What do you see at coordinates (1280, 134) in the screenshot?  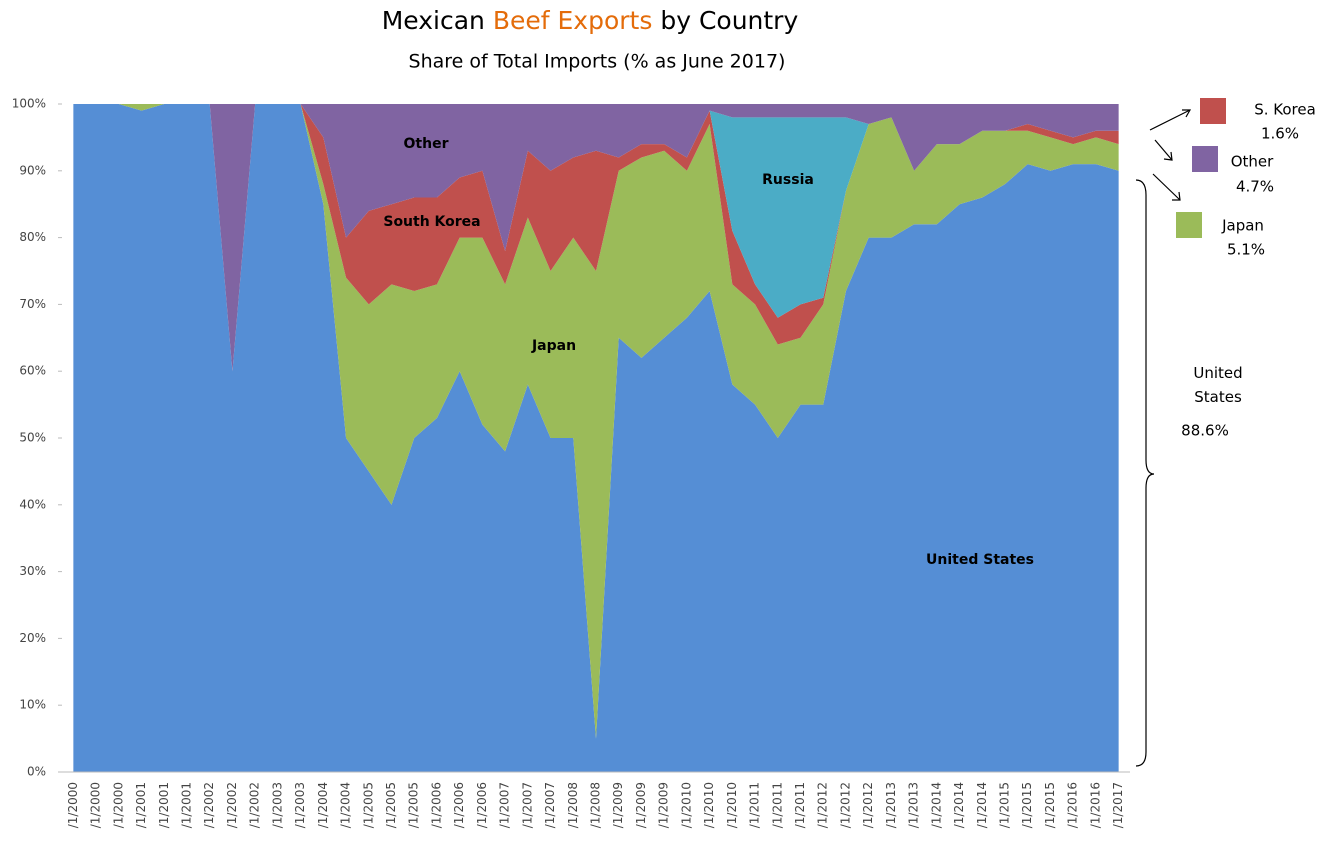 I see `callout-value: 1.6%` at bounding box center [1280, 134].